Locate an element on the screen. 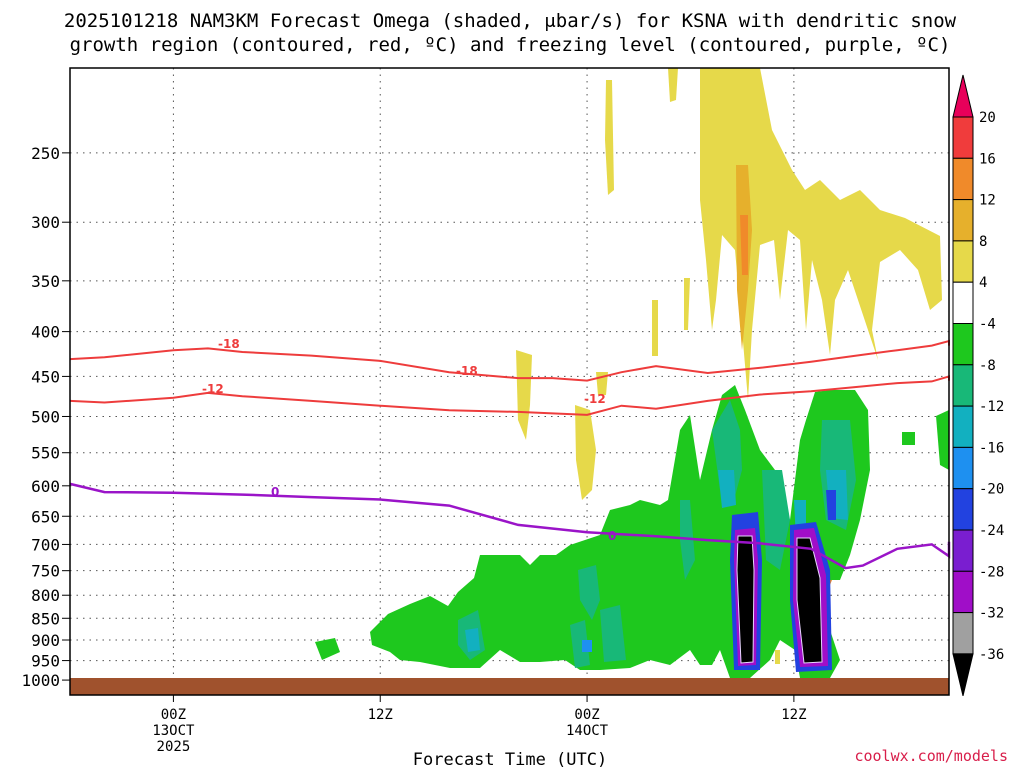 The image size is (1024, 768). y-tick-label: 1000 is located at coordinates (40, 680).